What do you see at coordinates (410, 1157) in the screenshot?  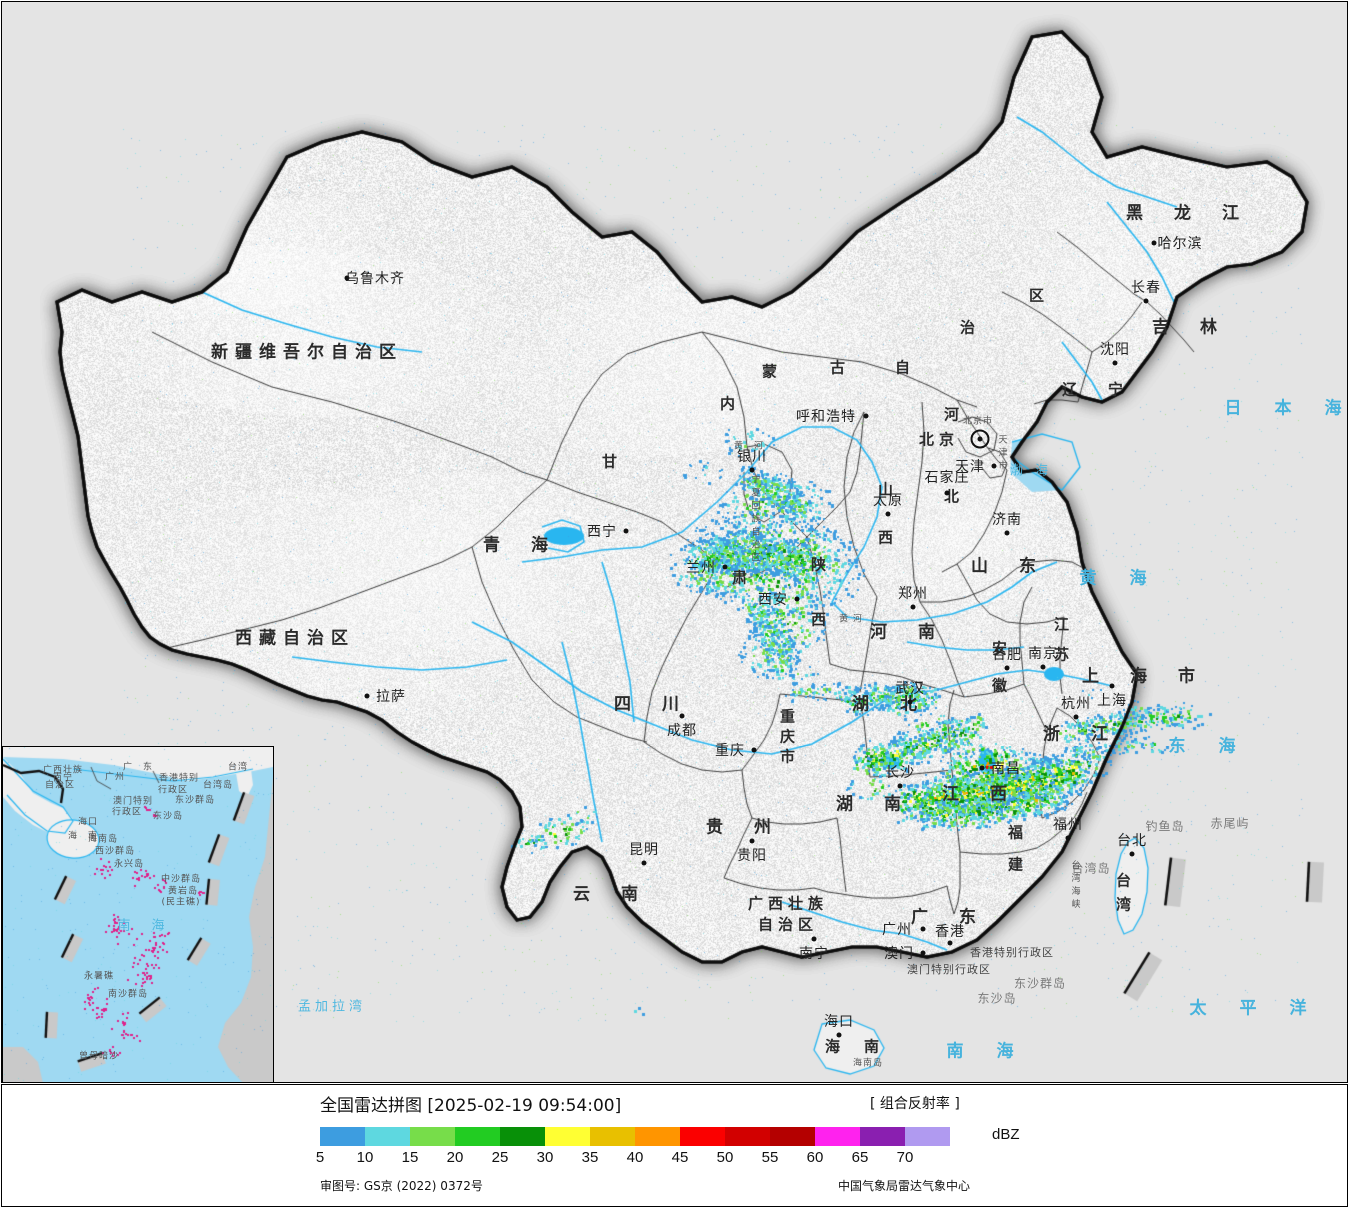 I see `tick-15: 15` at bounding box center [410, 1157].